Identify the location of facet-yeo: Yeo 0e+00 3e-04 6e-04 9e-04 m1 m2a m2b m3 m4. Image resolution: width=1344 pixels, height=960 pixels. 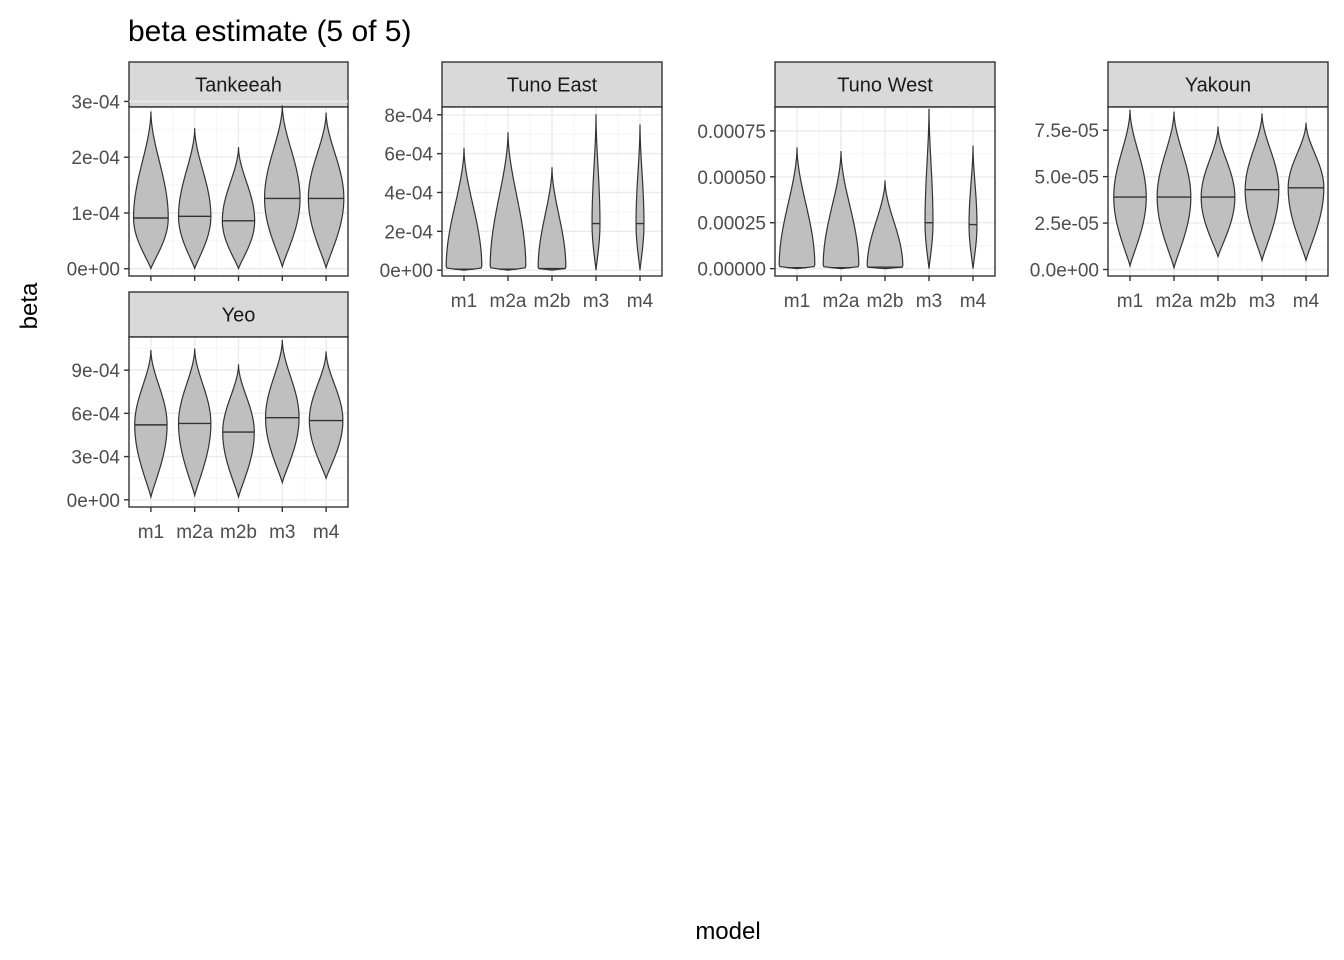
(208, 417).